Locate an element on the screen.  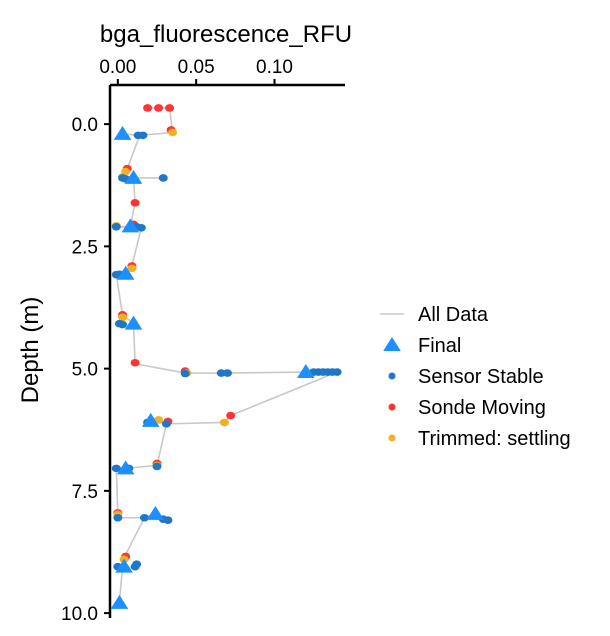
legend-key-trimmed-settling is located at coordinates (392, 438).